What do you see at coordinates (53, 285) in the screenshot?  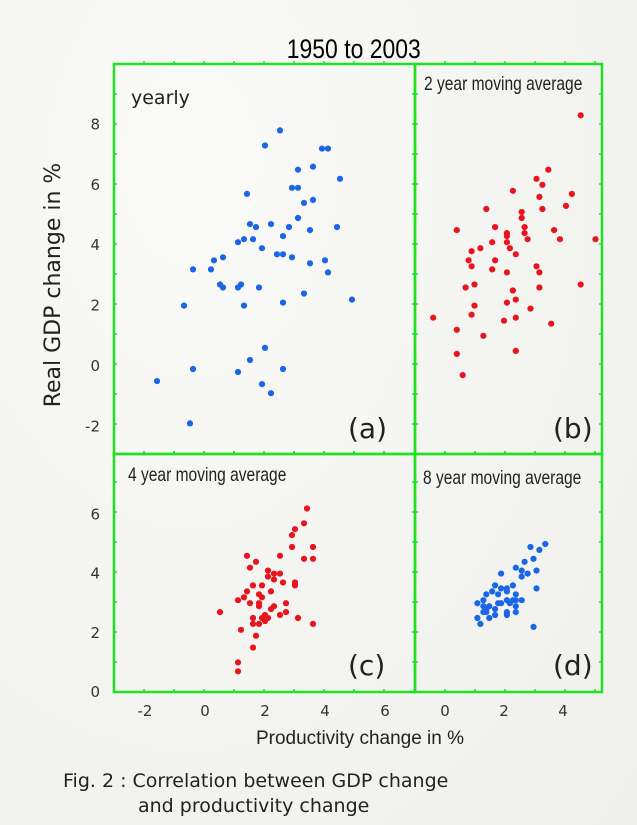 I see `y-axis-title: Real GDP change in %` at bounding box center [53, 285].